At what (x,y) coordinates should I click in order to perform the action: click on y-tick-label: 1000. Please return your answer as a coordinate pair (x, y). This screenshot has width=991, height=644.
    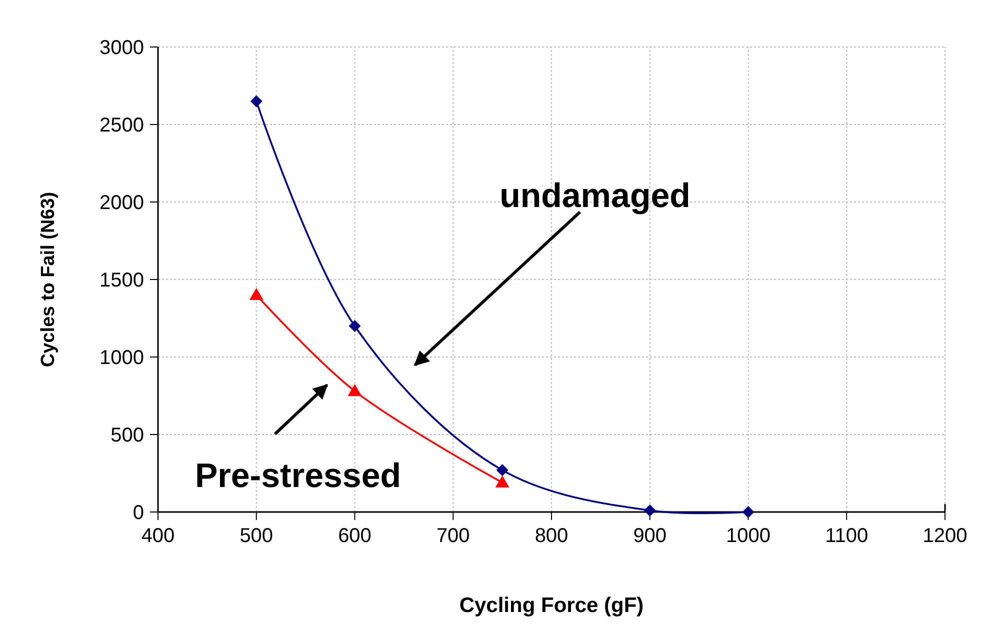
    Looking at the image, I should click on (122, 358).